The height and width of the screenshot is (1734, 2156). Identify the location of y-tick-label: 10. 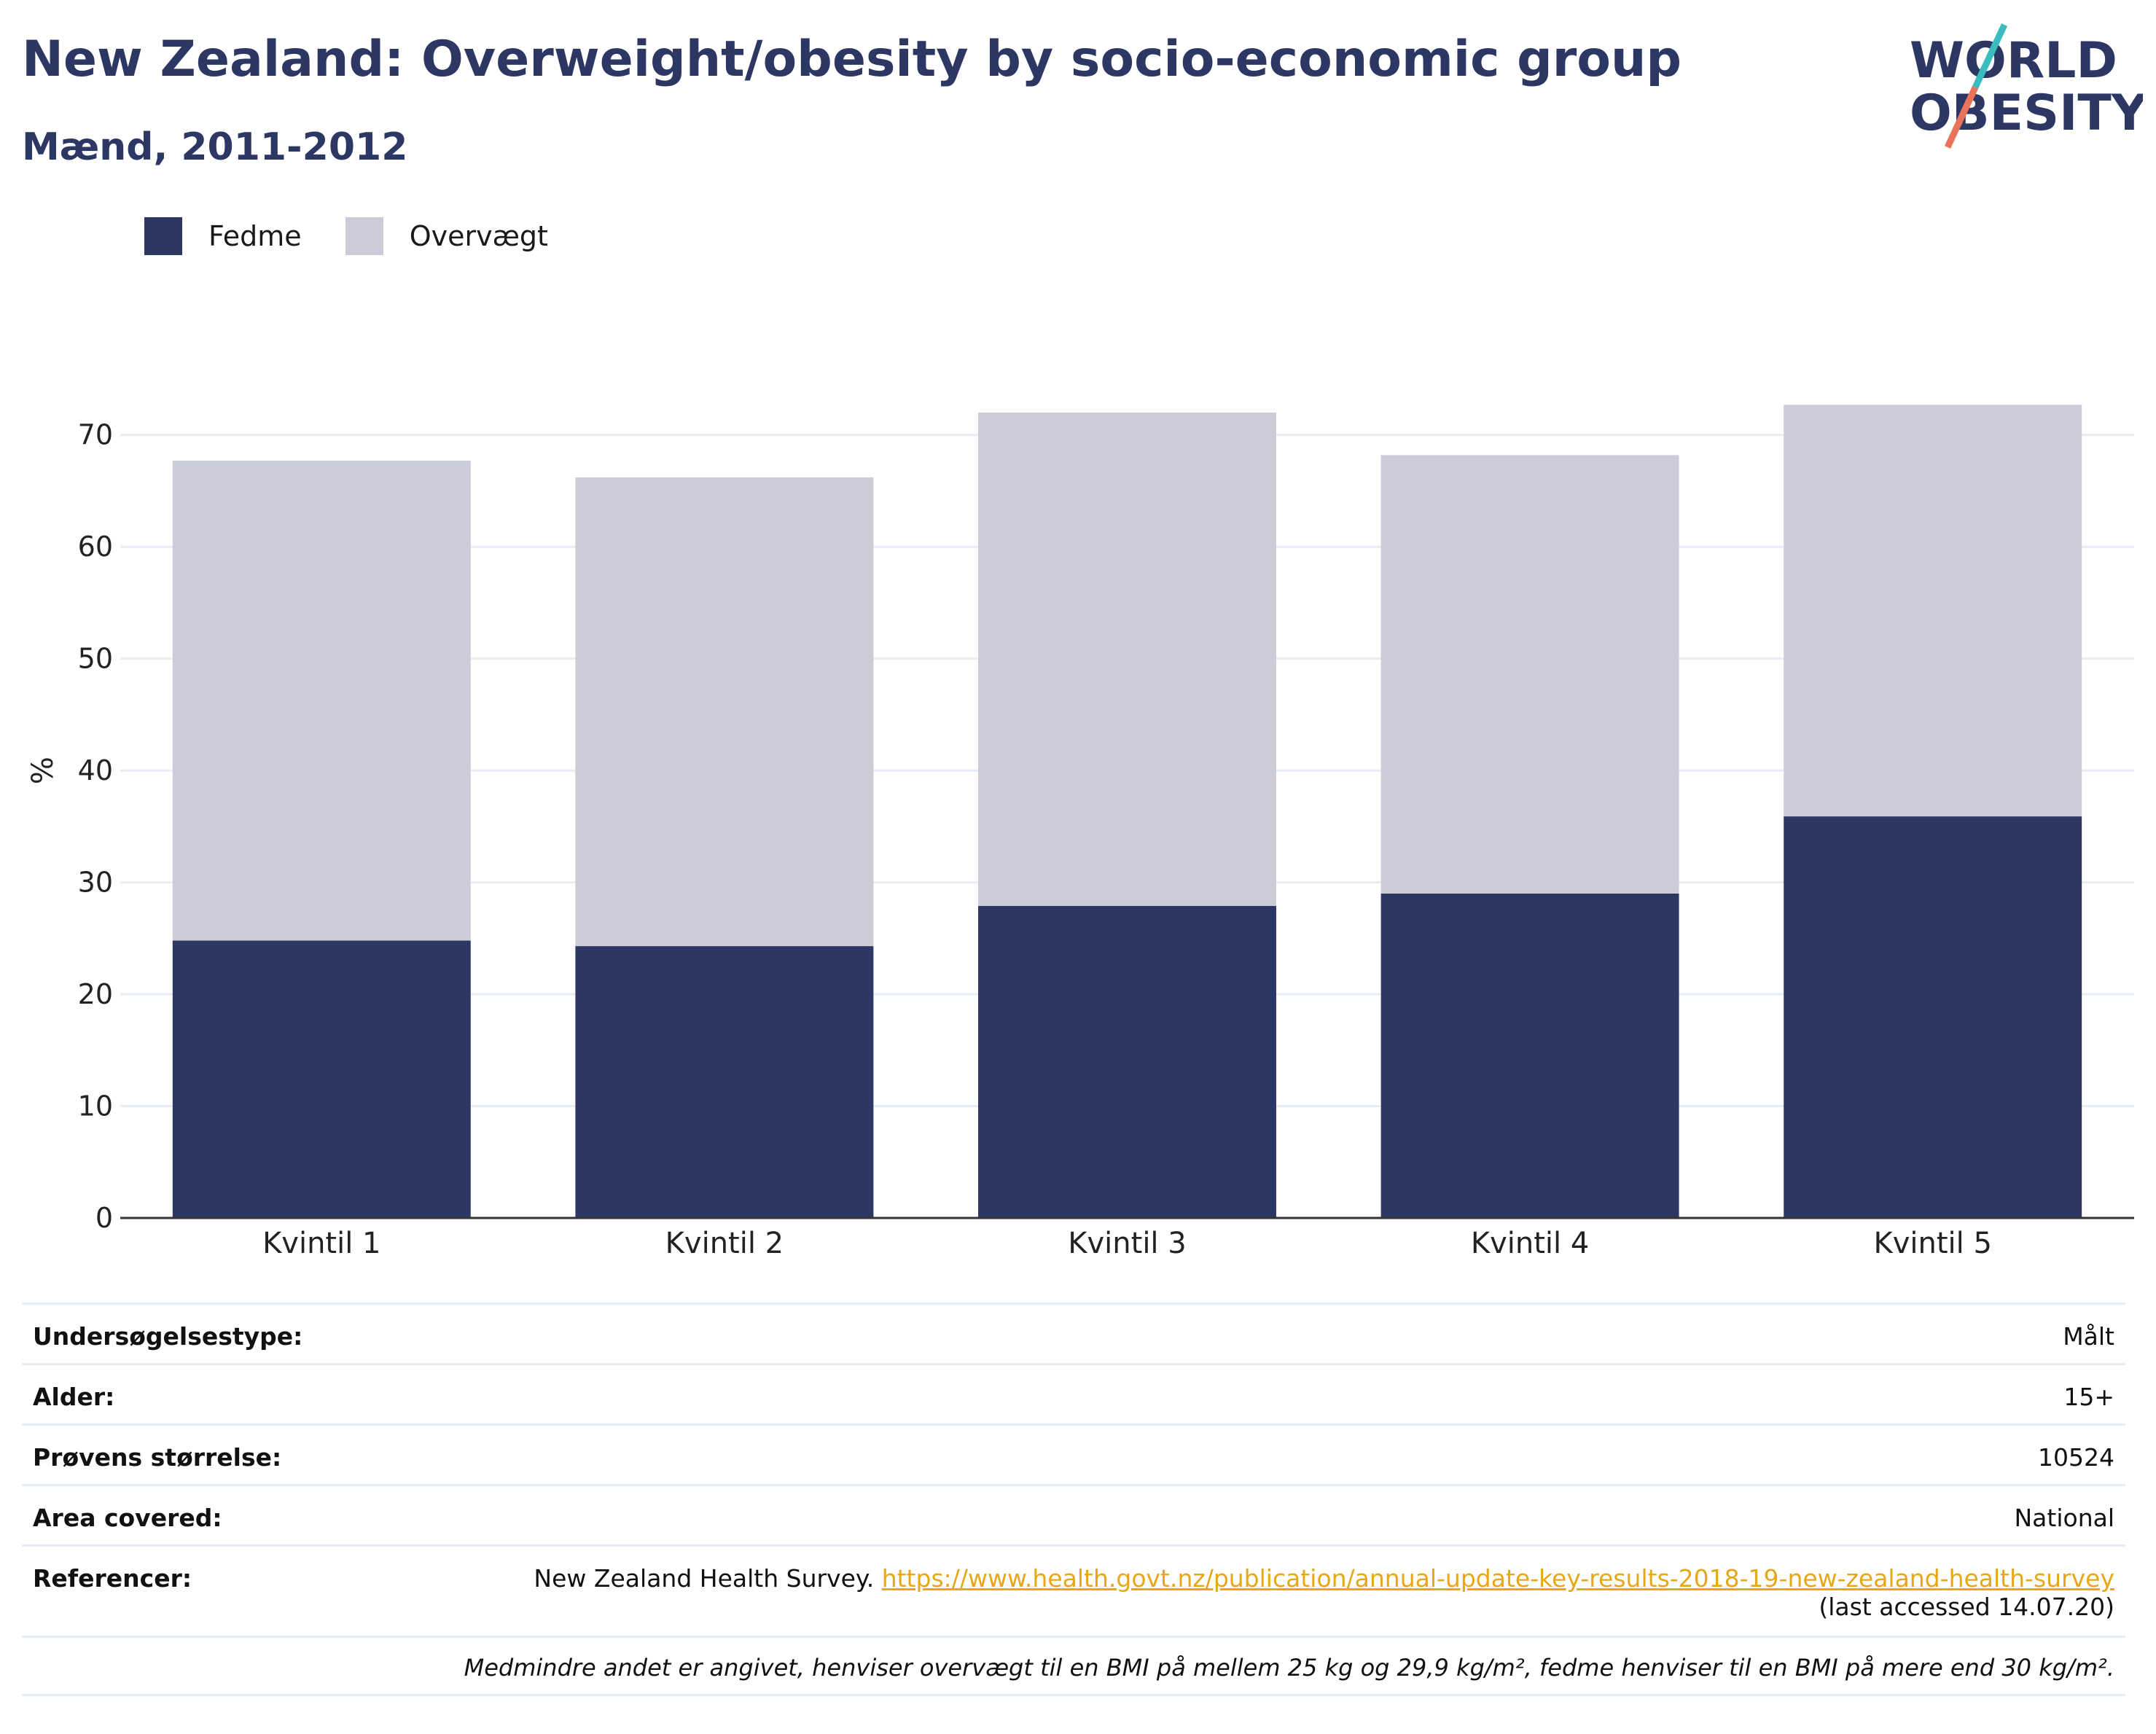
(96, 1106).